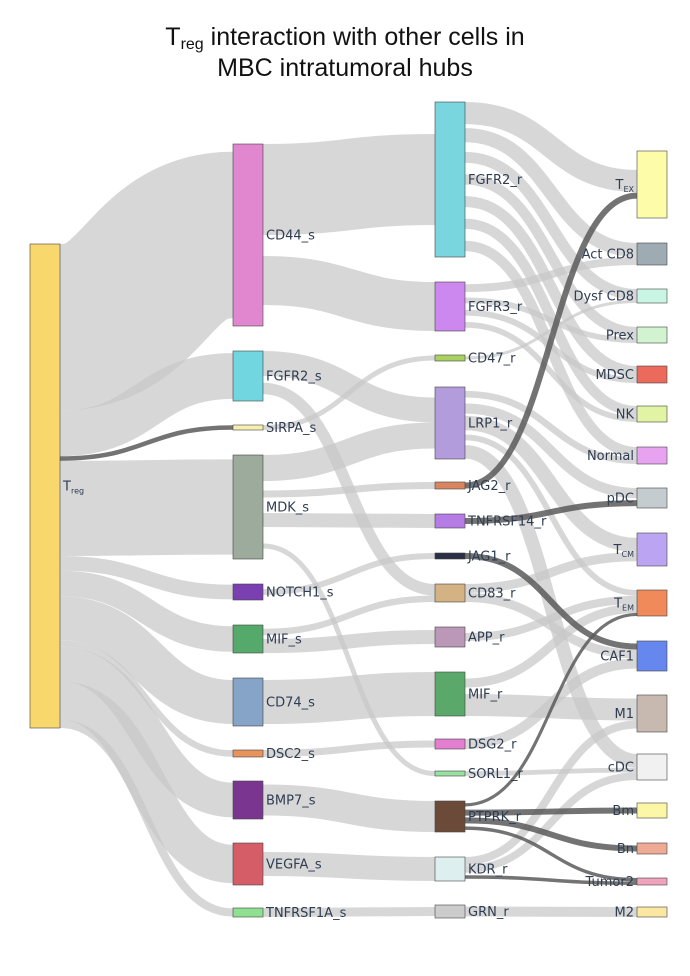 The height and width of the screenshot is (976, 690). I want to click on node-MDK_s, so click(248, 507).